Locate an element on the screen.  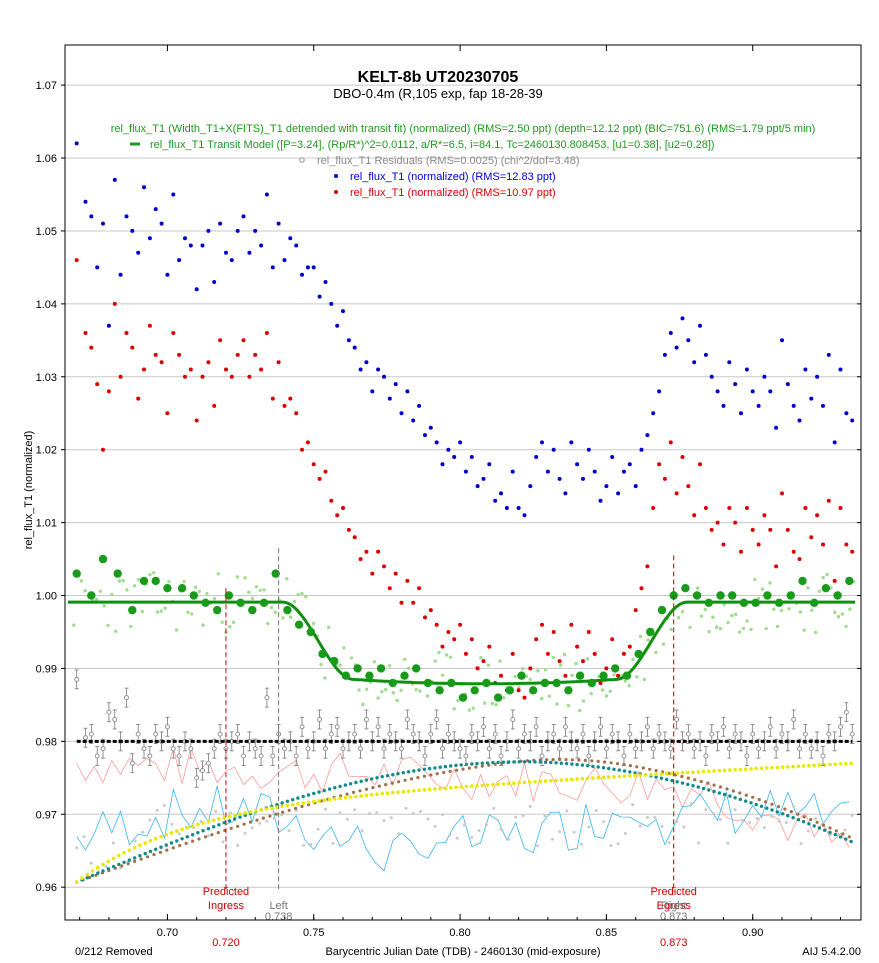
y-tick-label: 0.98 is located at coordinates (46, 742).